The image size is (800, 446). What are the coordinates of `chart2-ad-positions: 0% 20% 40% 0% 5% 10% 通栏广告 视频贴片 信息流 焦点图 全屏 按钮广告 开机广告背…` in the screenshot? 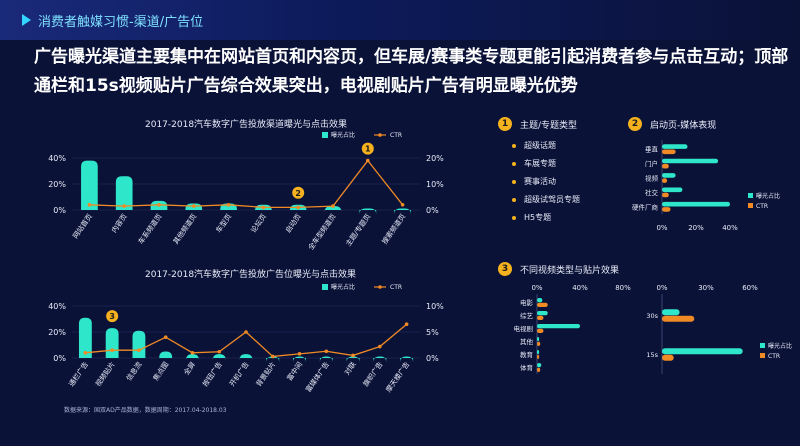 It's located at (246, 338).